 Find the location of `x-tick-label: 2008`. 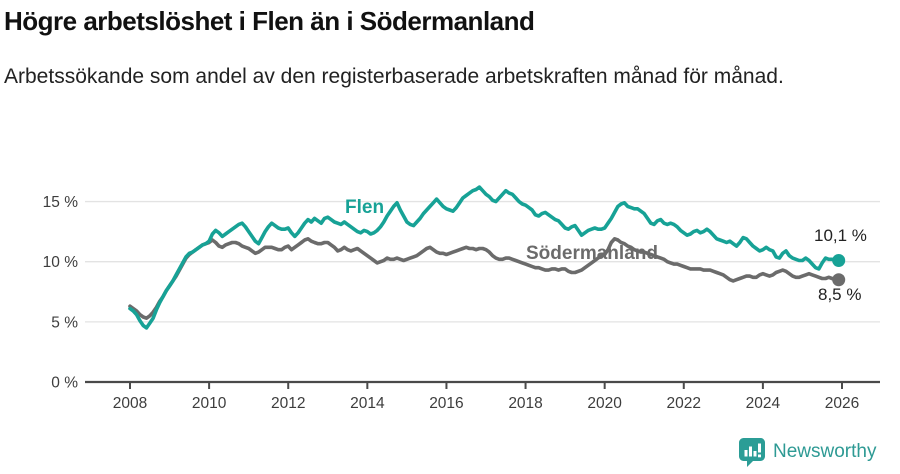

x-tick-label: 2008 is located at coordinates (130, 403).